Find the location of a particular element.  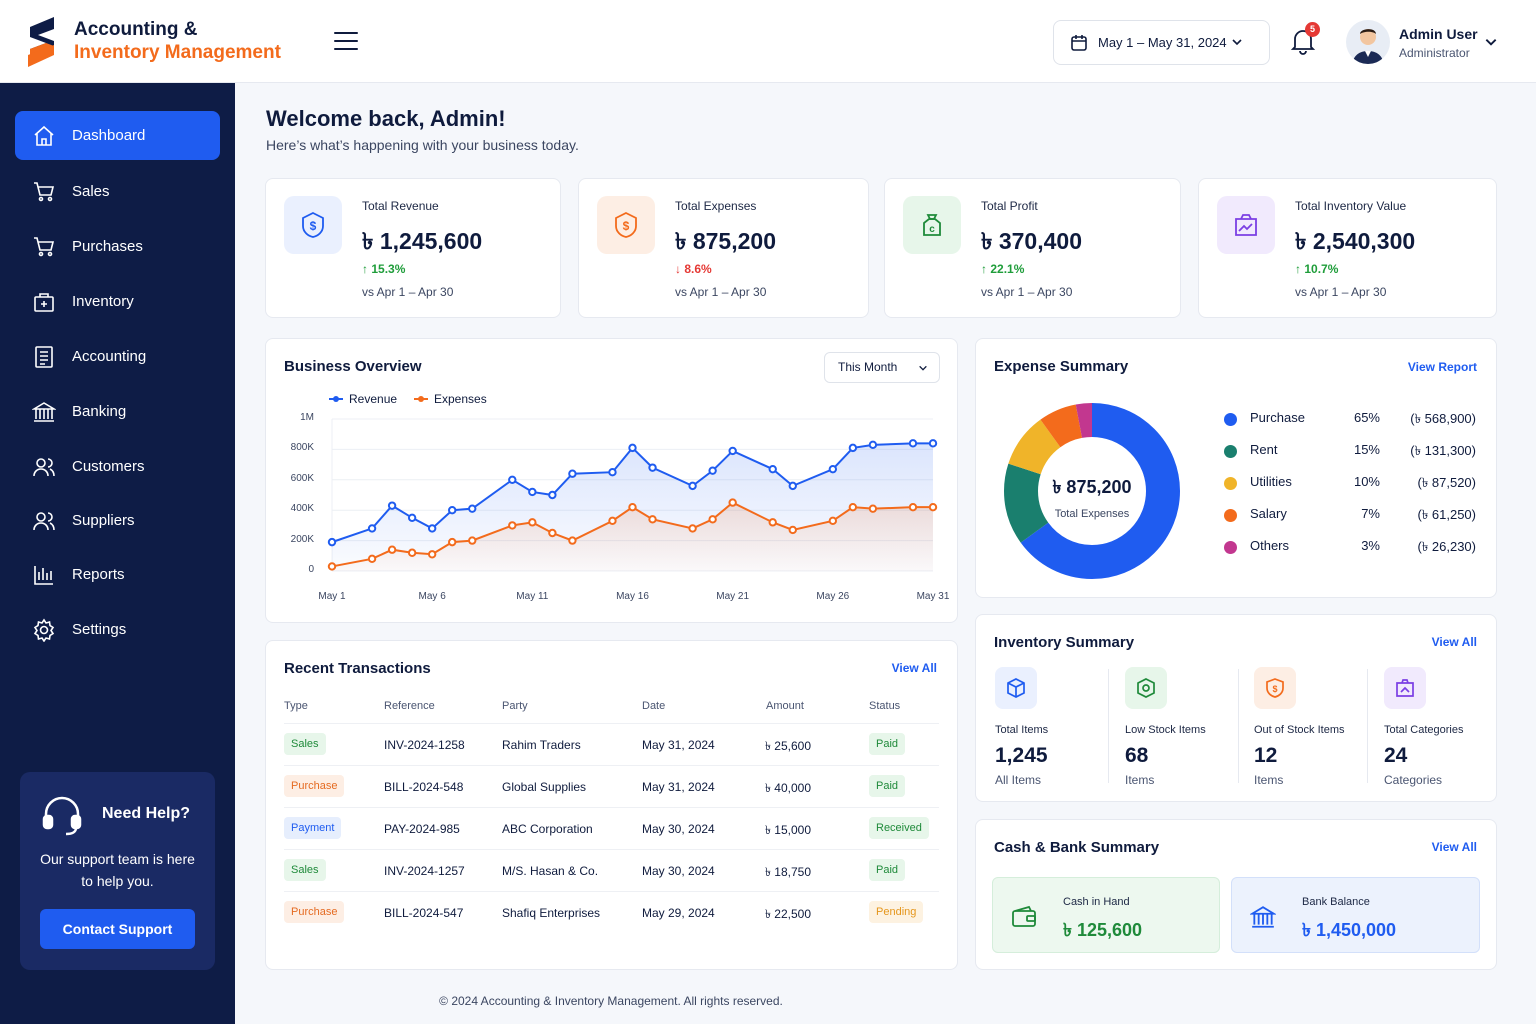

sidebar-item-banking: Banking is located at coordinates (117, 411).